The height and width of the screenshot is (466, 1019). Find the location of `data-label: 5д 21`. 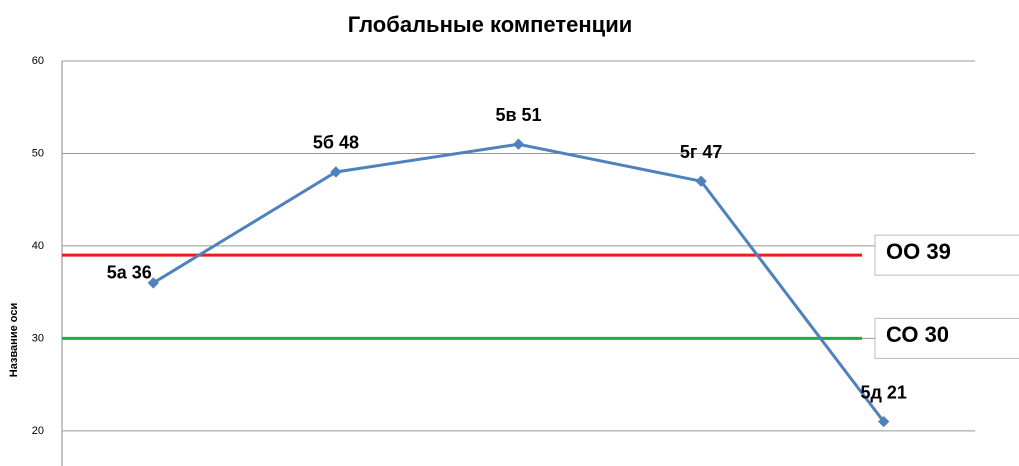

data-label: 5д 21 is located at coordinates (883, 392).